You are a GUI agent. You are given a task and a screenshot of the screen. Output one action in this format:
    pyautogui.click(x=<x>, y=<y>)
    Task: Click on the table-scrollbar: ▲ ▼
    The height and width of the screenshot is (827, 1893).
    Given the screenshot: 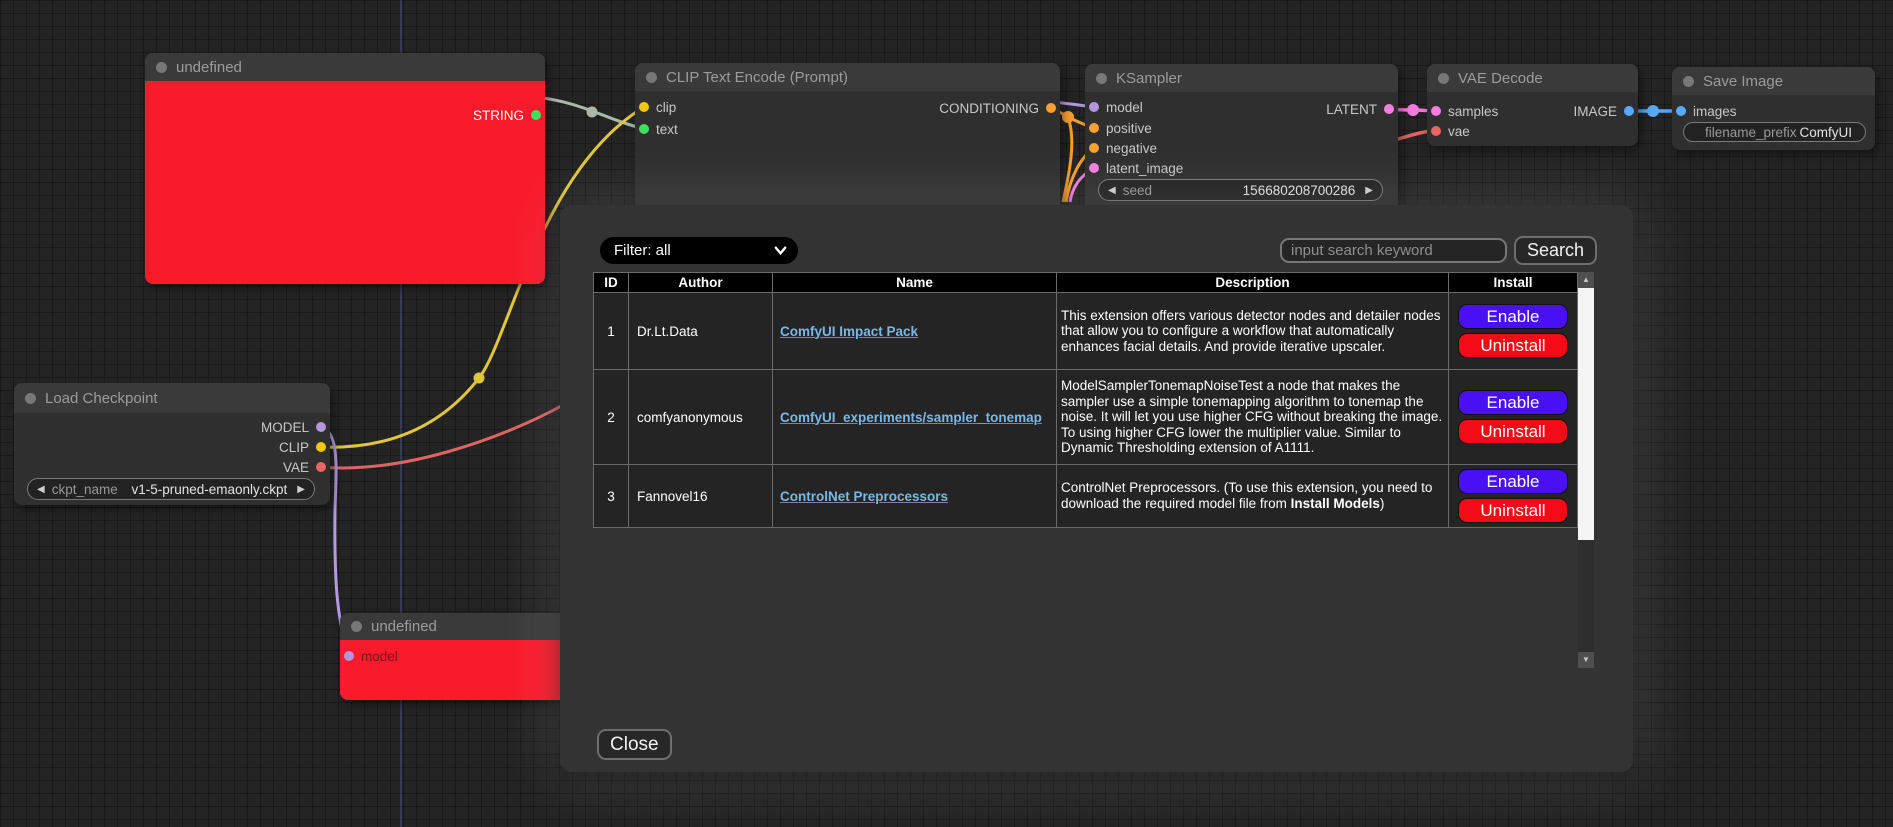 What is the action you would take?
    pyautogui.click(x=1586, y=470)
    